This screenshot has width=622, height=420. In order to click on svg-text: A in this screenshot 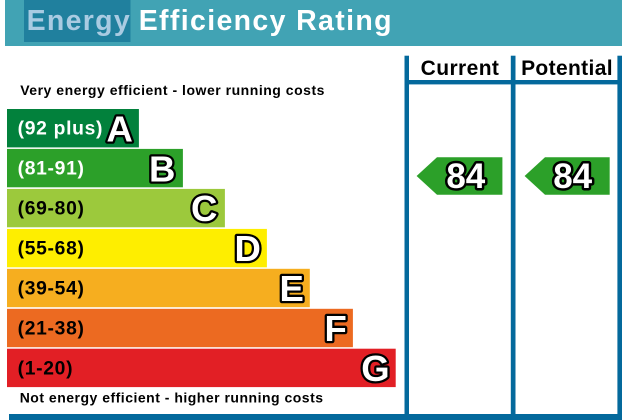, I will do `click(119, 128)`.